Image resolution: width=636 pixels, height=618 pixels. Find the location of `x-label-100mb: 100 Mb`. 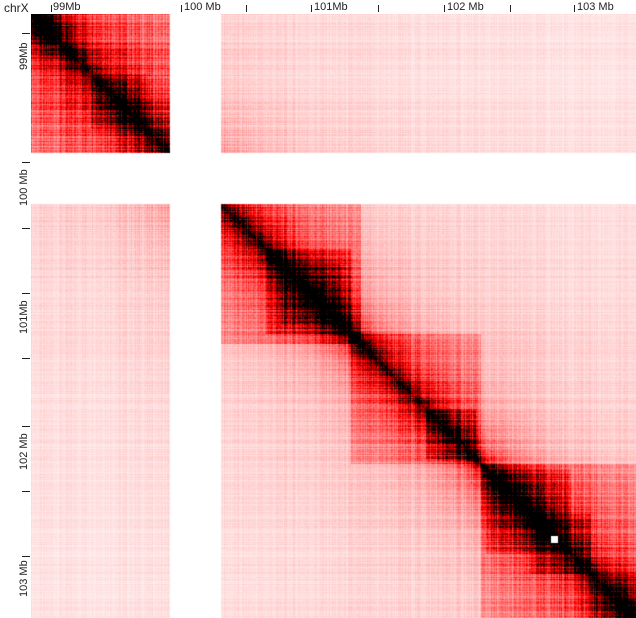

x-label-100mb: 100 Mb is located at coordinates (202, 7).